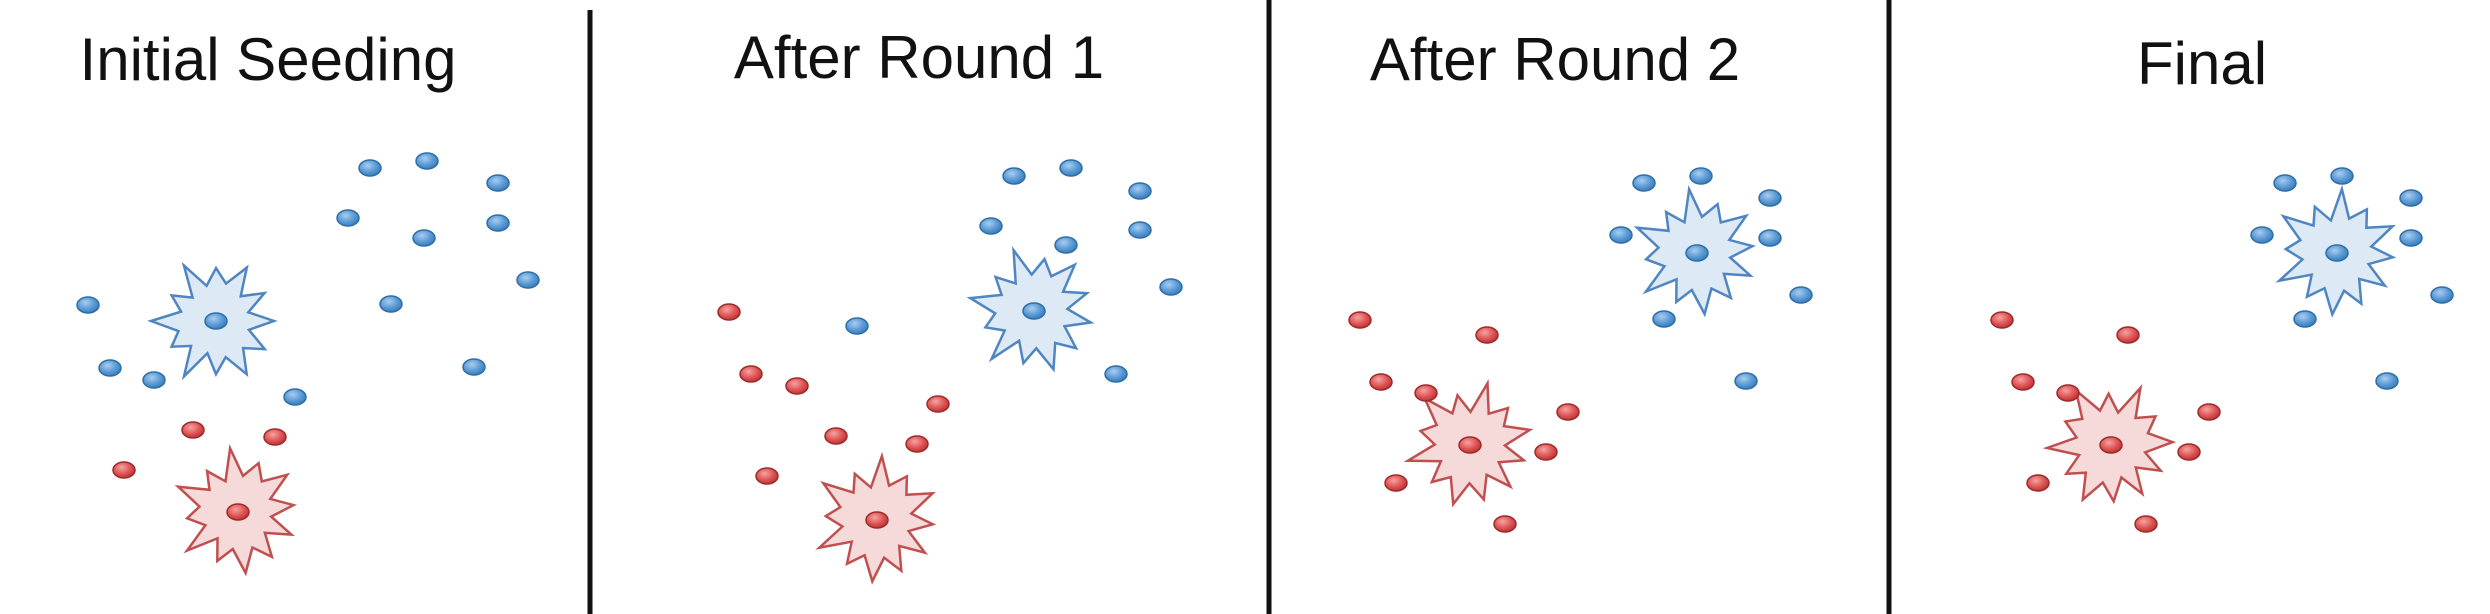 The width and height of the screenshot is (2490, 614). What do you see at coordinates (919, 57) in the screenshot?
I see `panel-title-after-round-1: After Round 1` at bounding box center [919, 57].